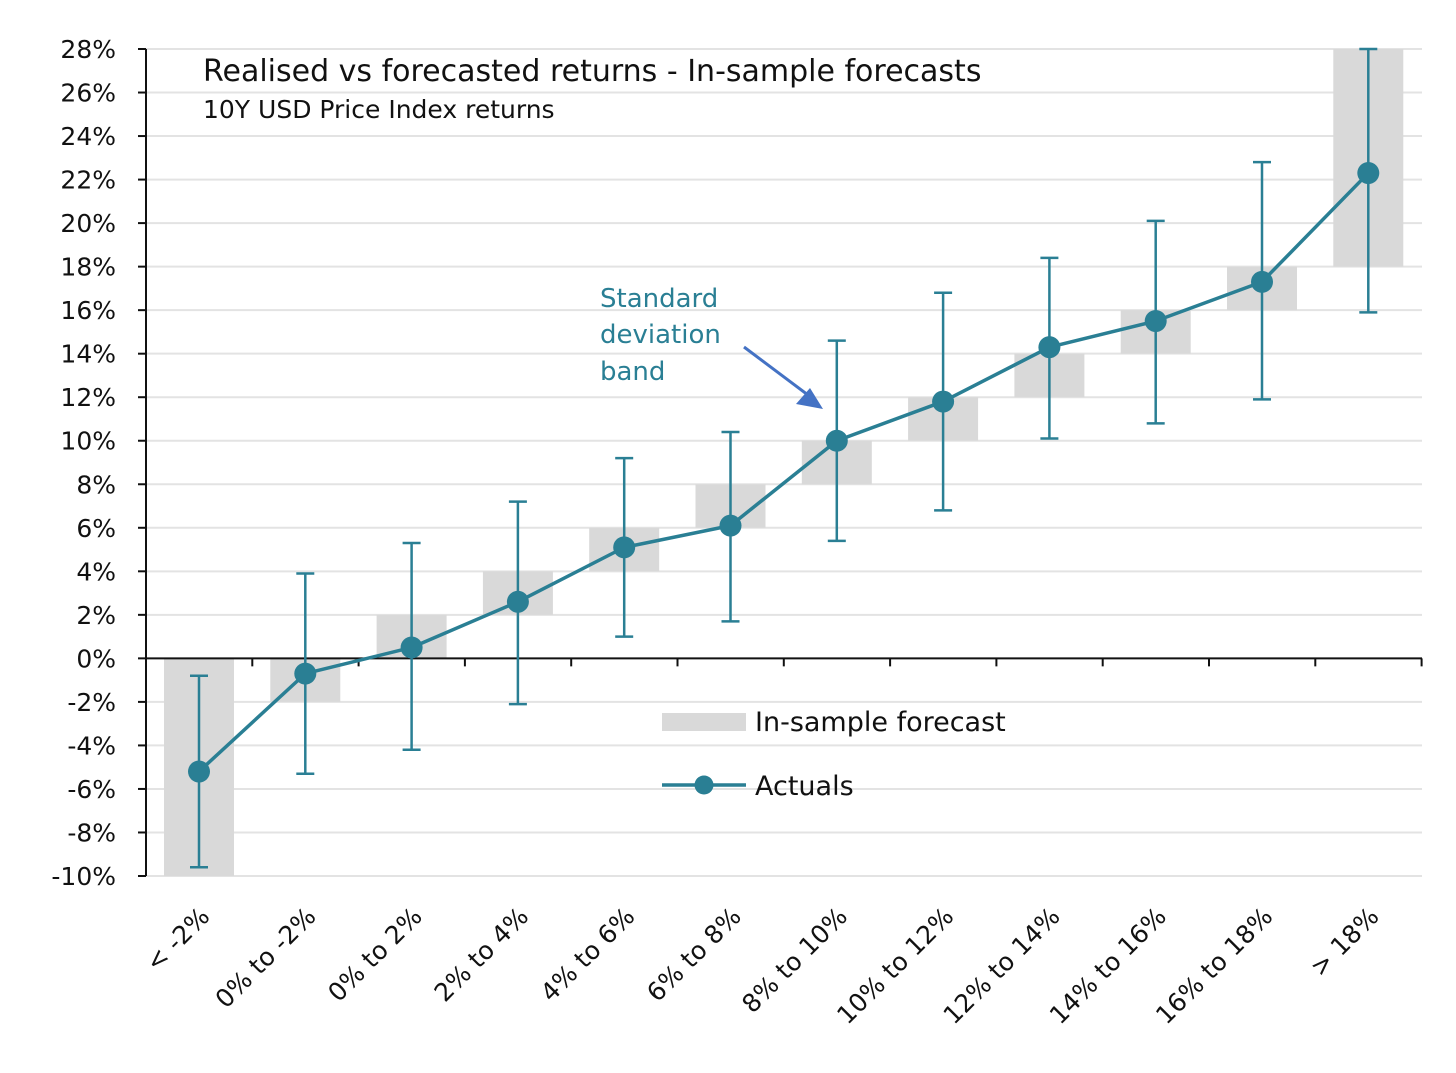 This screenshot has width=1456, height=1073. Describe the element at coordinates (88, 267) in the screenshot. I see `y-tick-label: 18%` at that location.